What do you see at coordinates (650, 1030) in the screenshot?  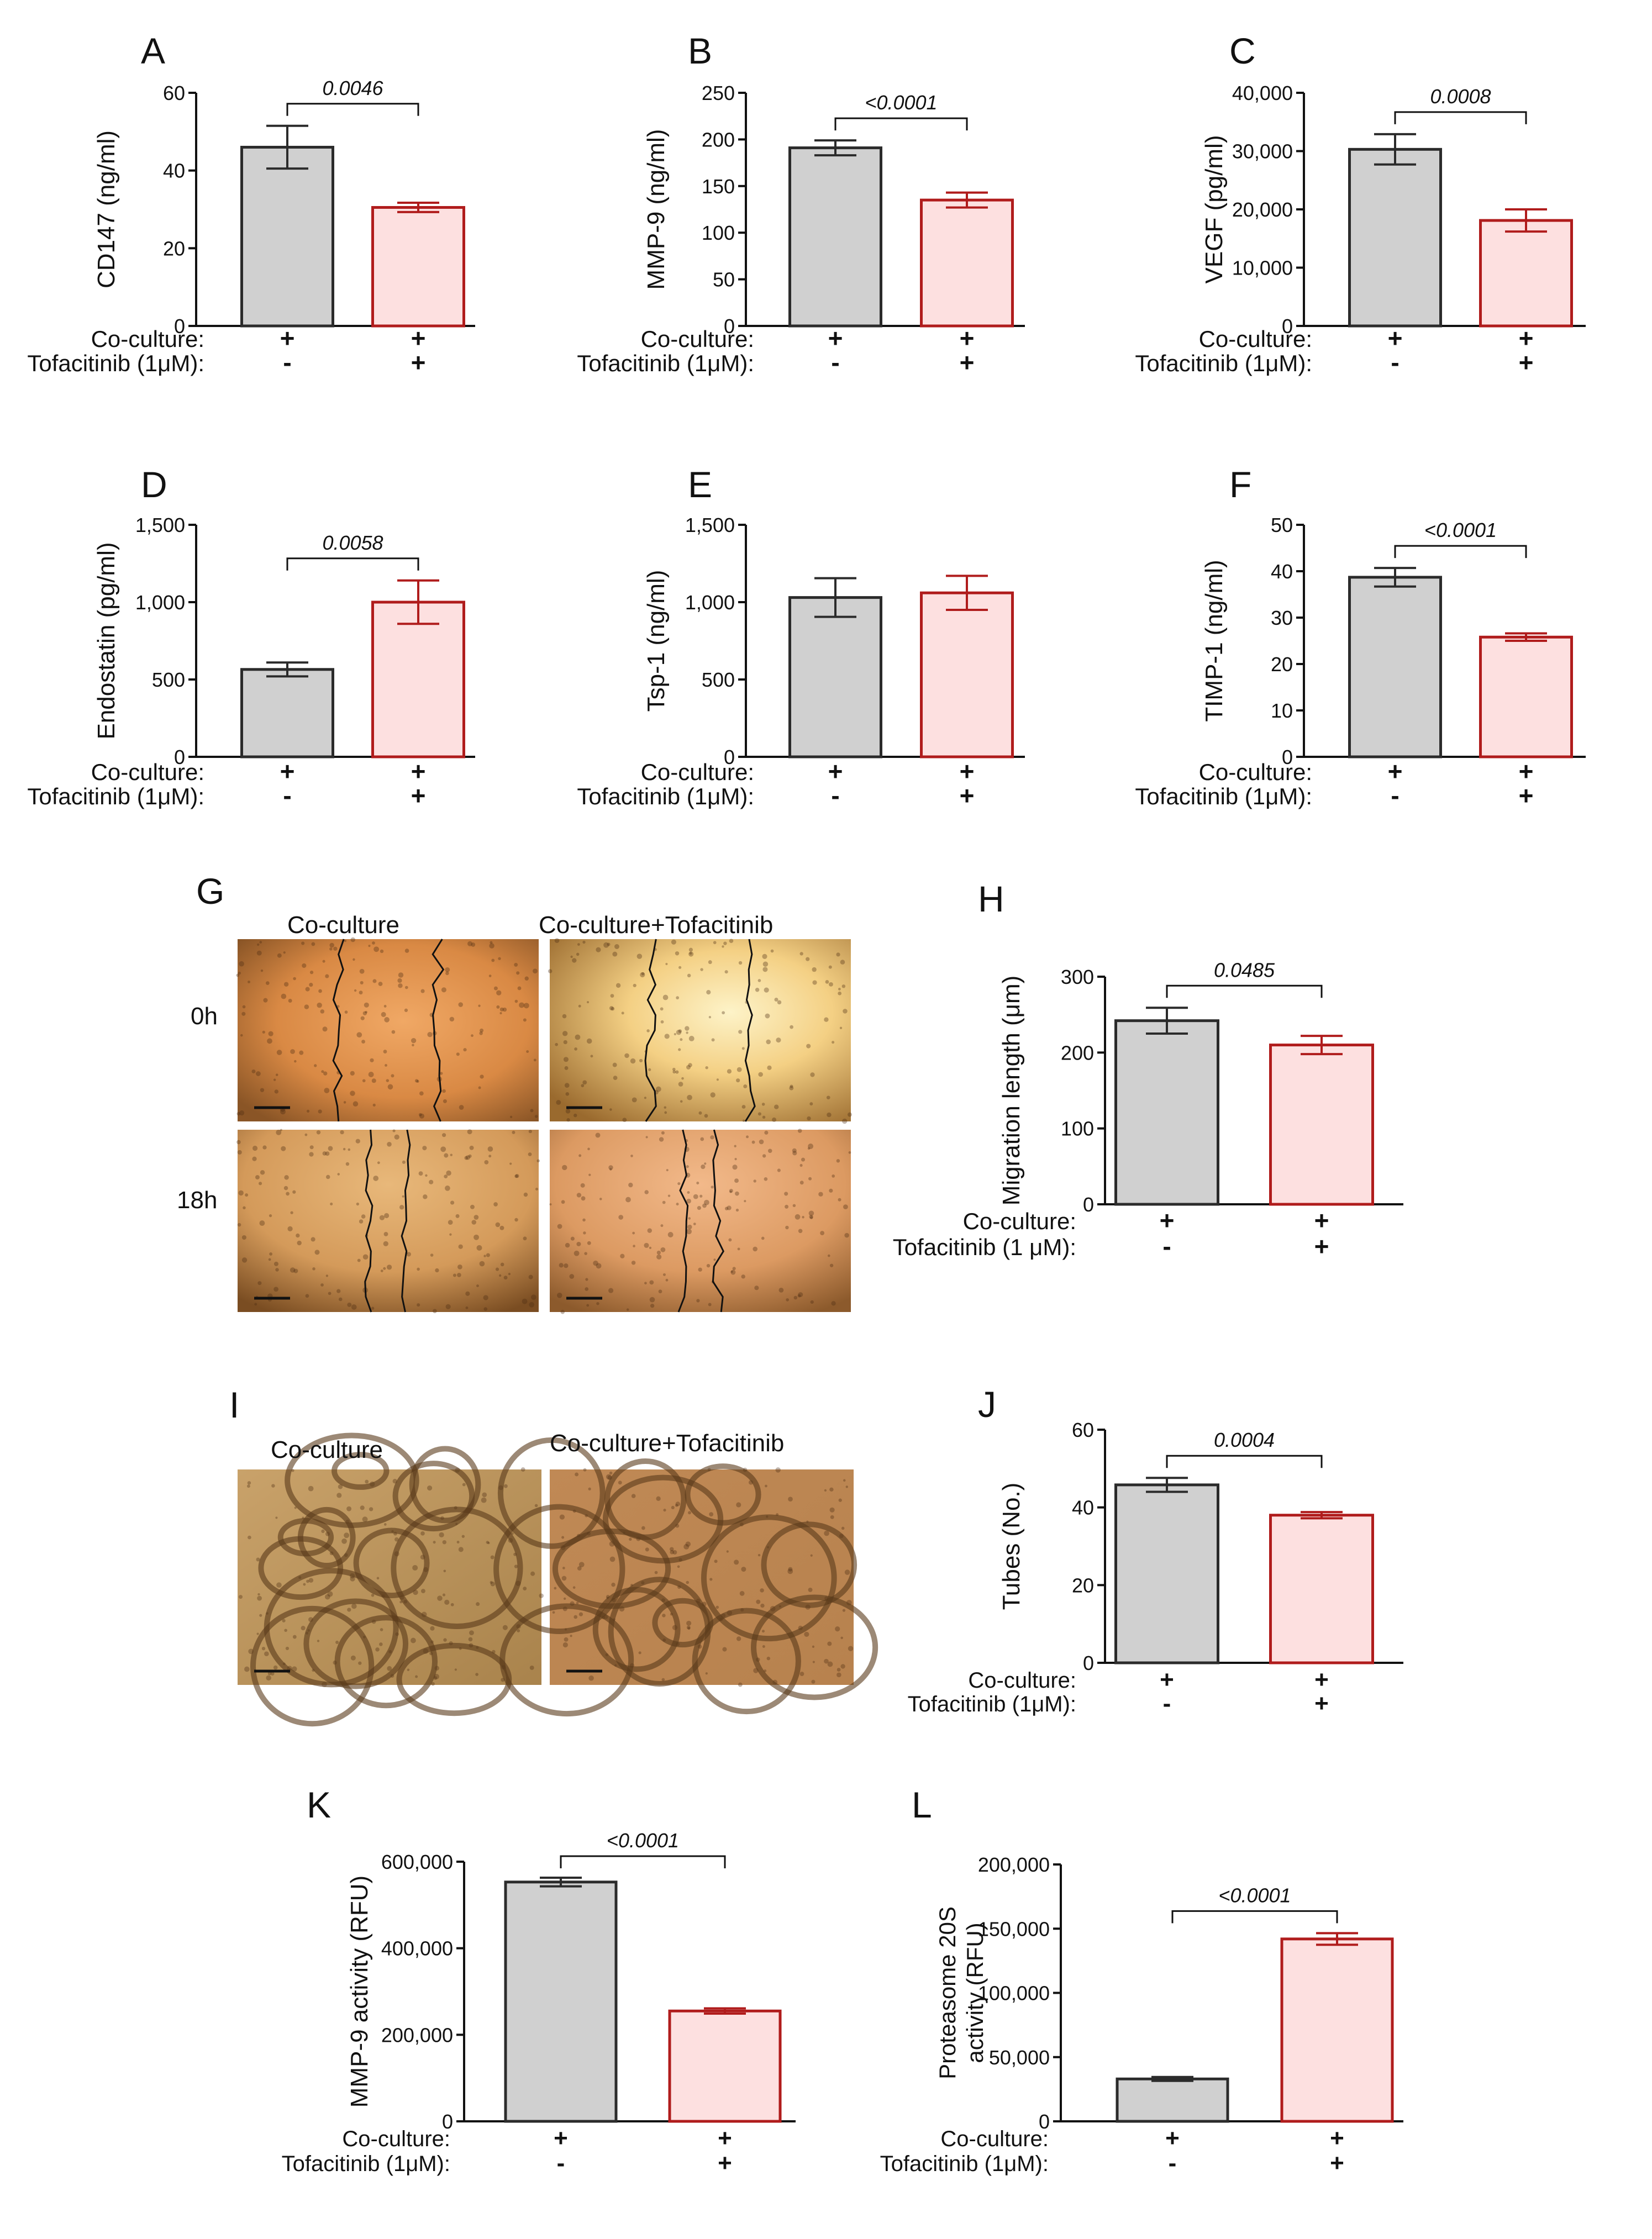 I see `wound-edge-left` at bounding box center [650, 1030].